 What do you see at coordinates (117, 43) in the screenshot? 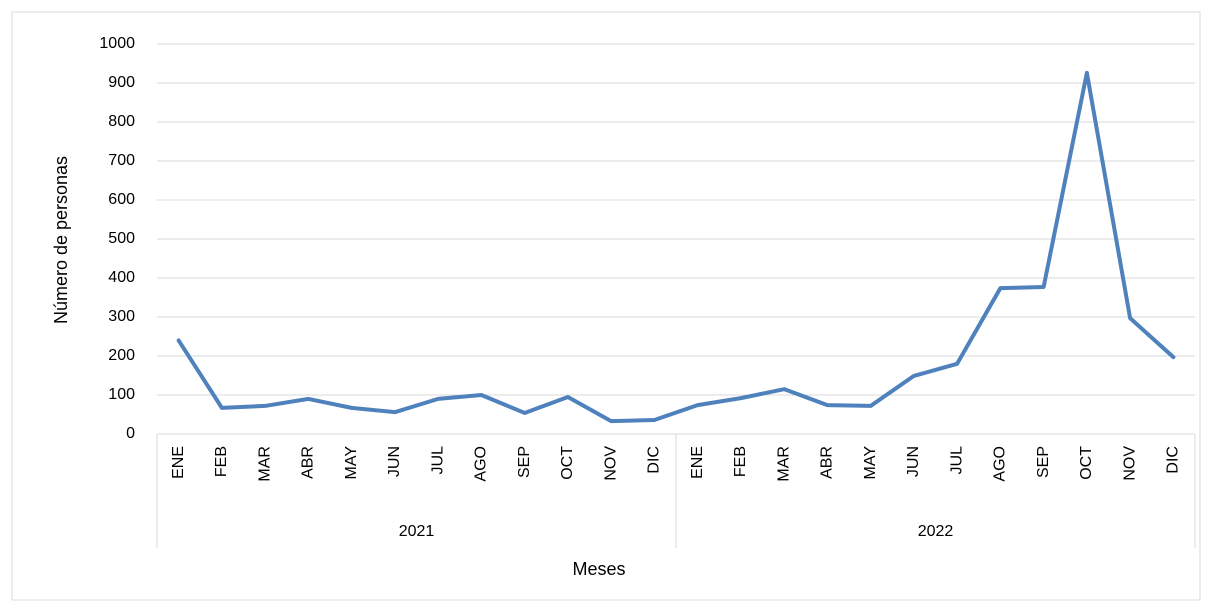
I see `y-tick-label: 1000` at bounding box center [117, 43].